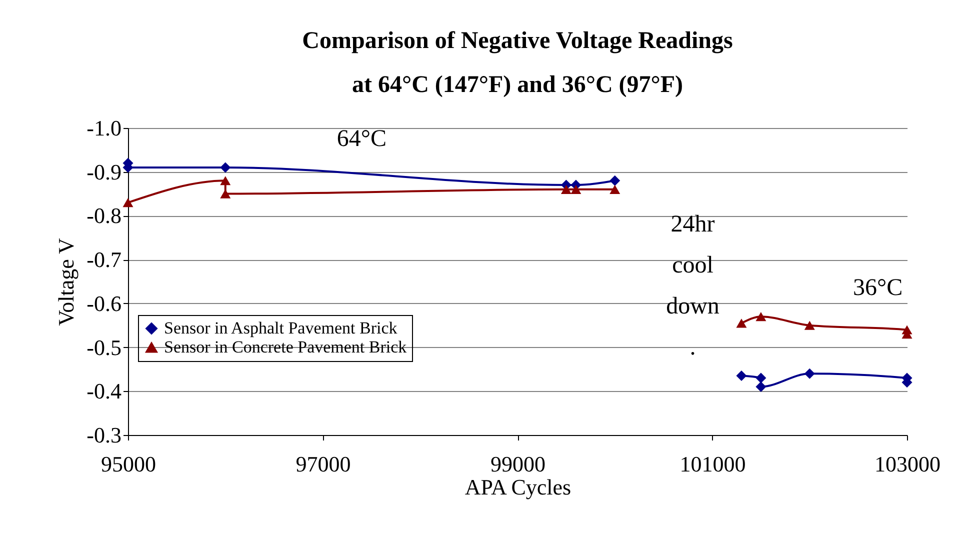  I want to click on x-tick-label: 103000, so click(907, 464).